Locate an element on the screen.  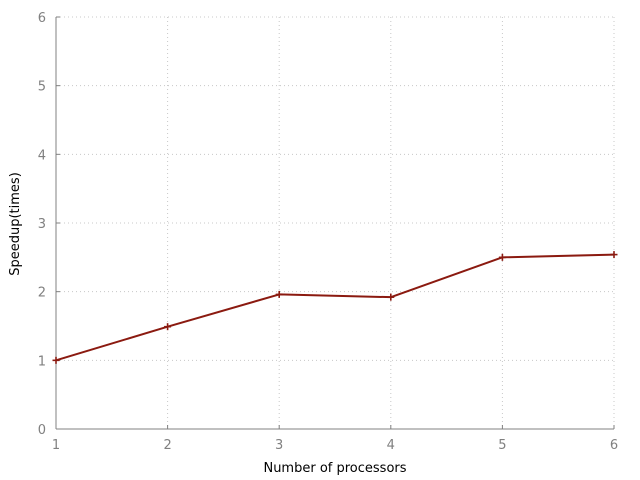
x-tick-label: 3 is located at coordinates (279, 445).